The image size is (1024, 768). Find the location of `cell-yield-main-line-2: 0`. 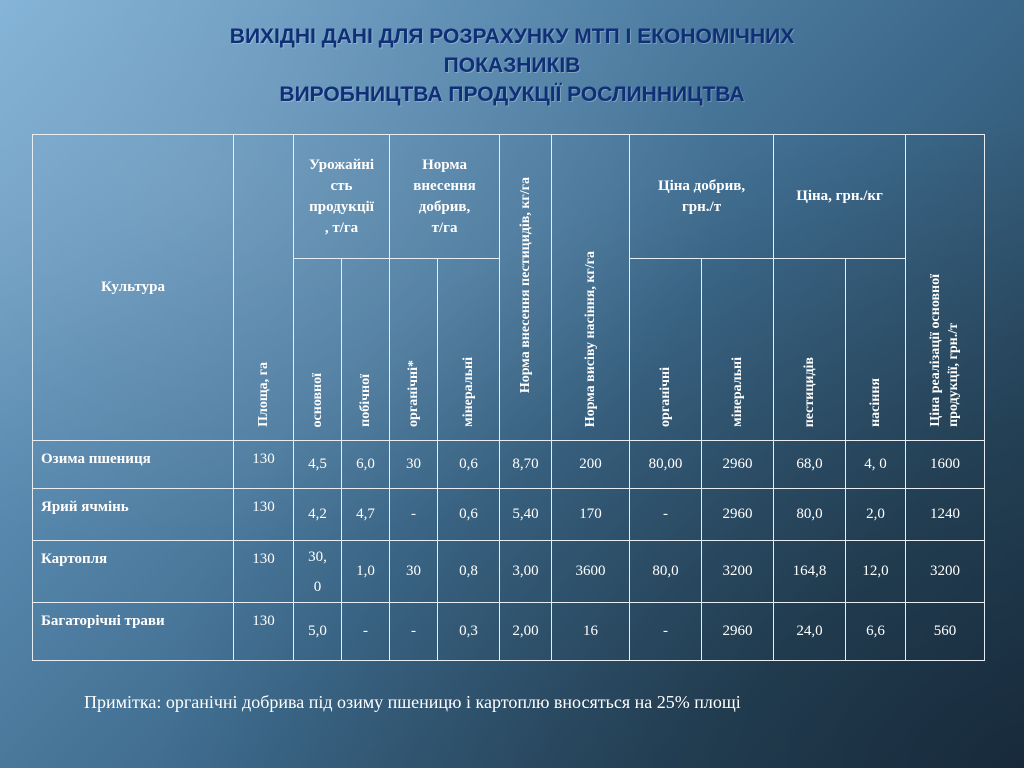

cell-yield-main-line-2: 0 is located at coordinates (317, 586).